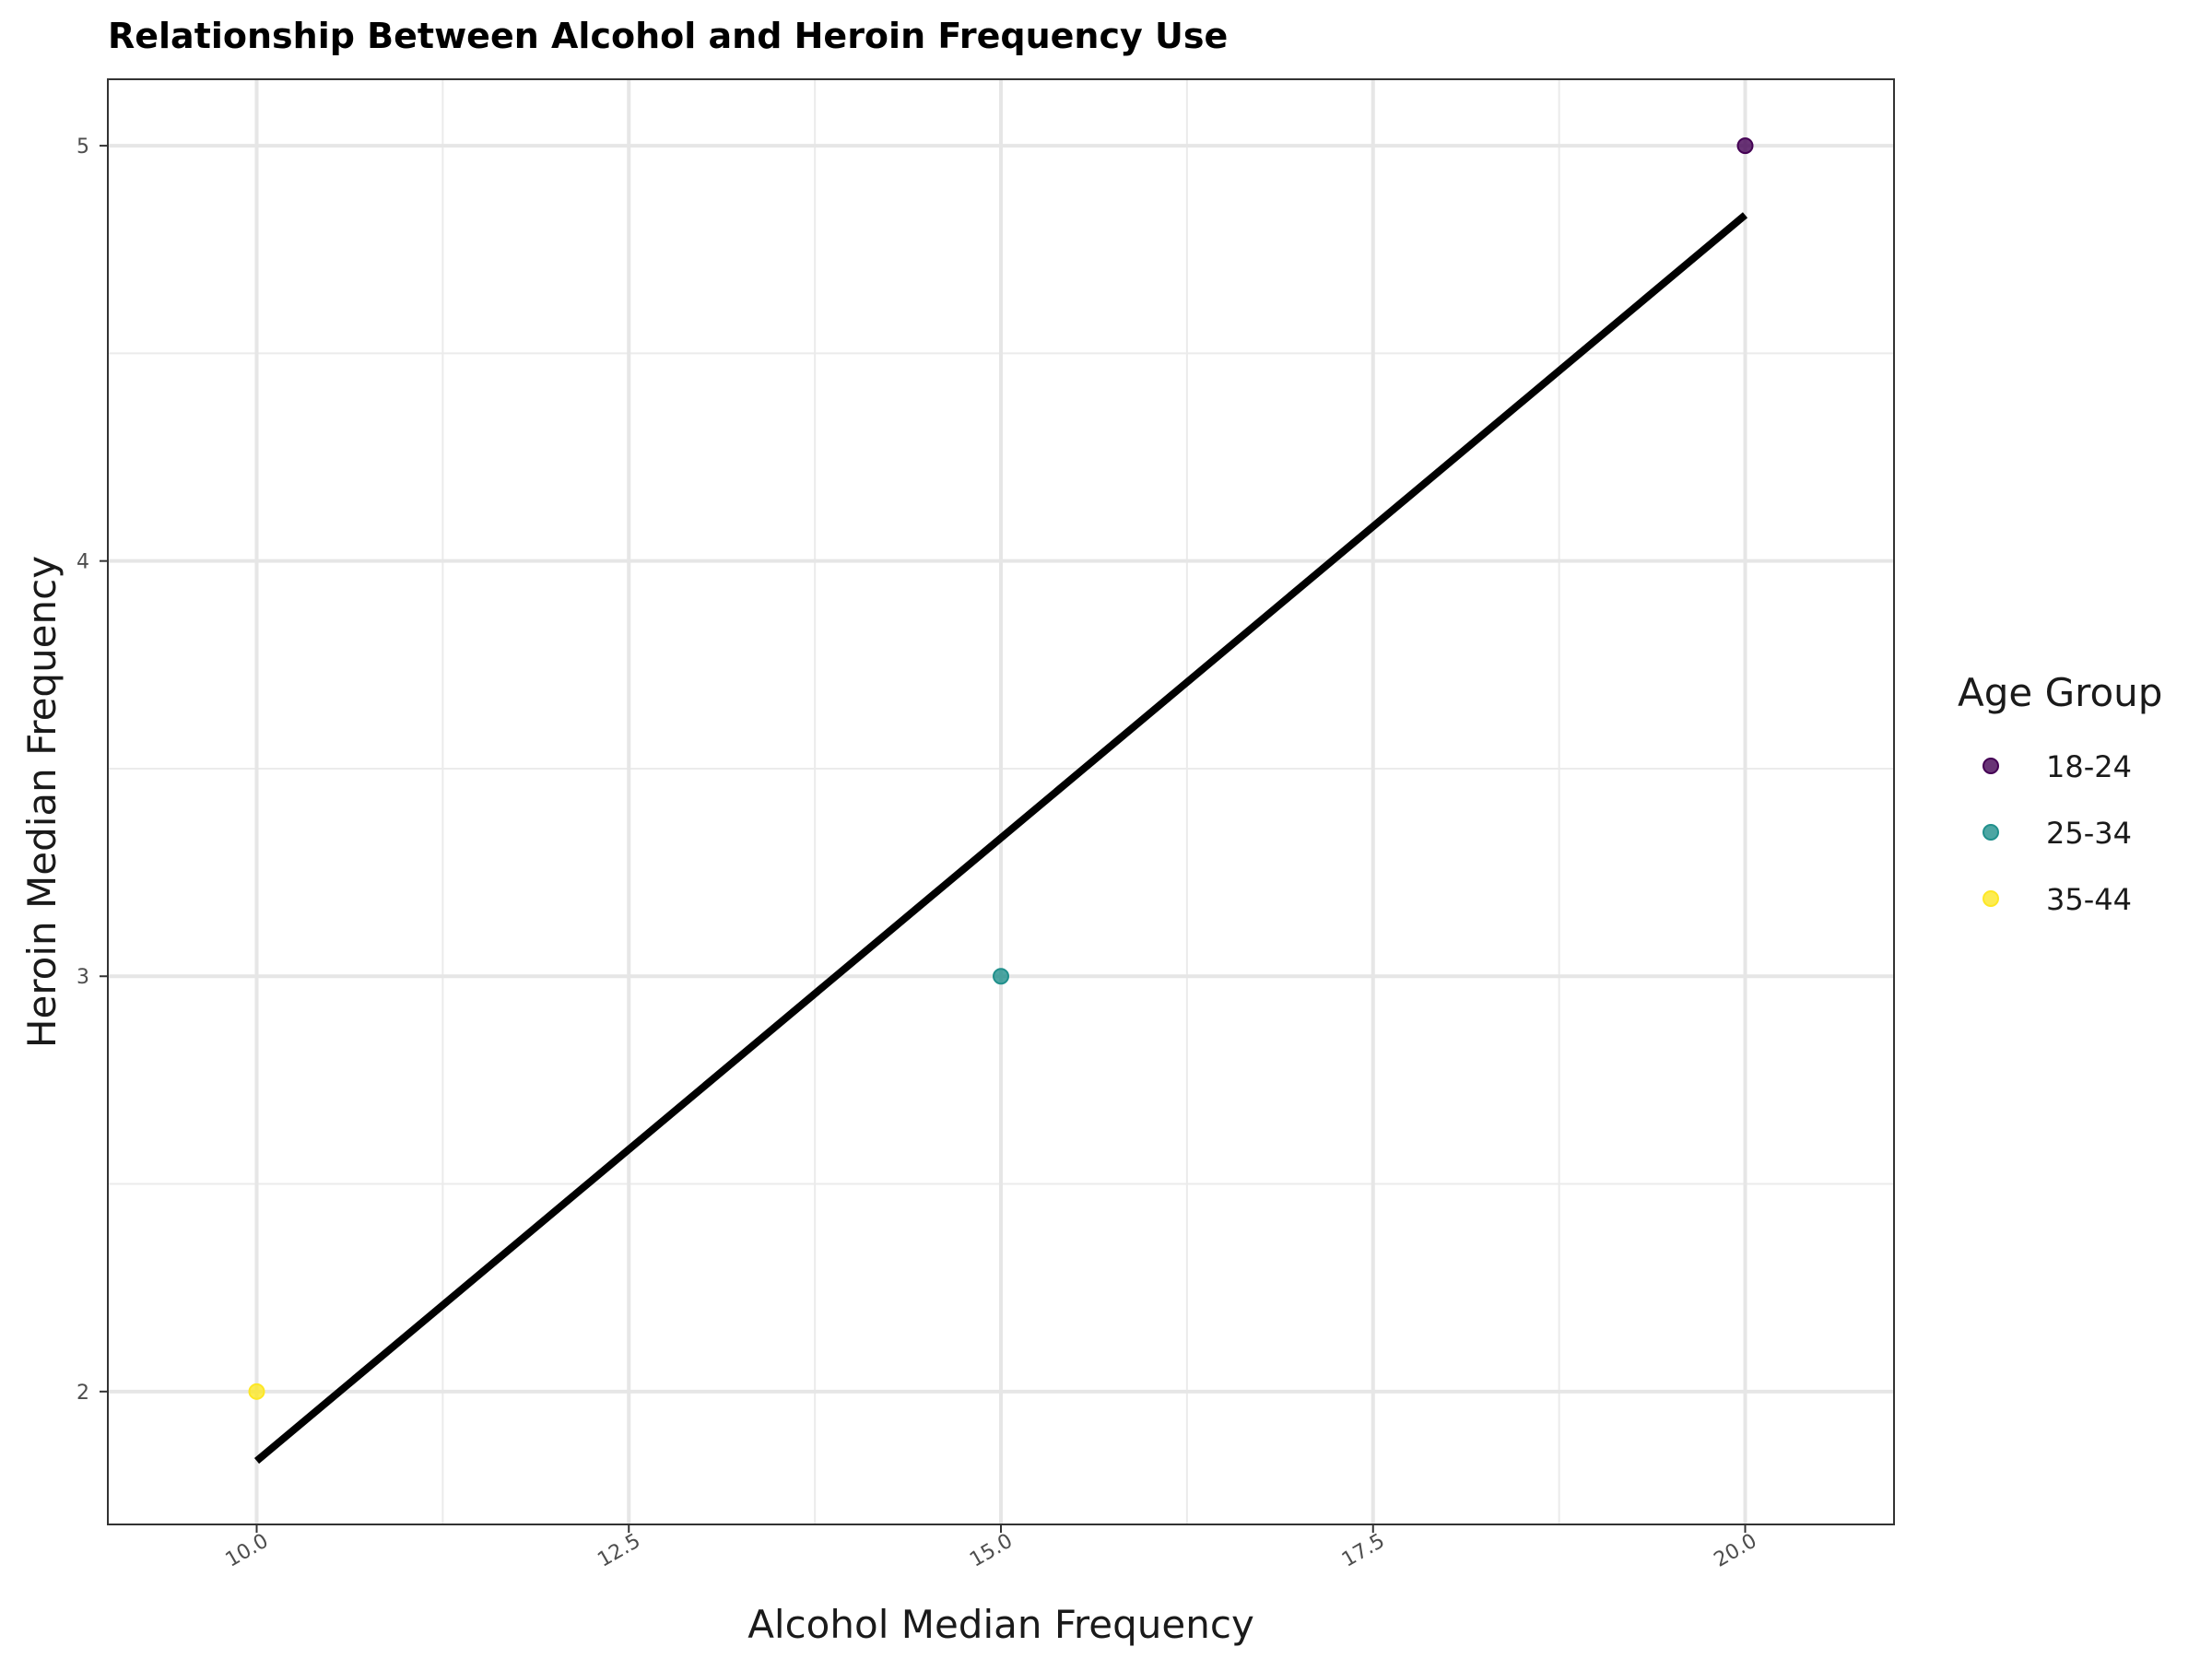 This screenshot has width=2212, height=1659. I want to click on legend-label: 25-34, so click(2089, 833).